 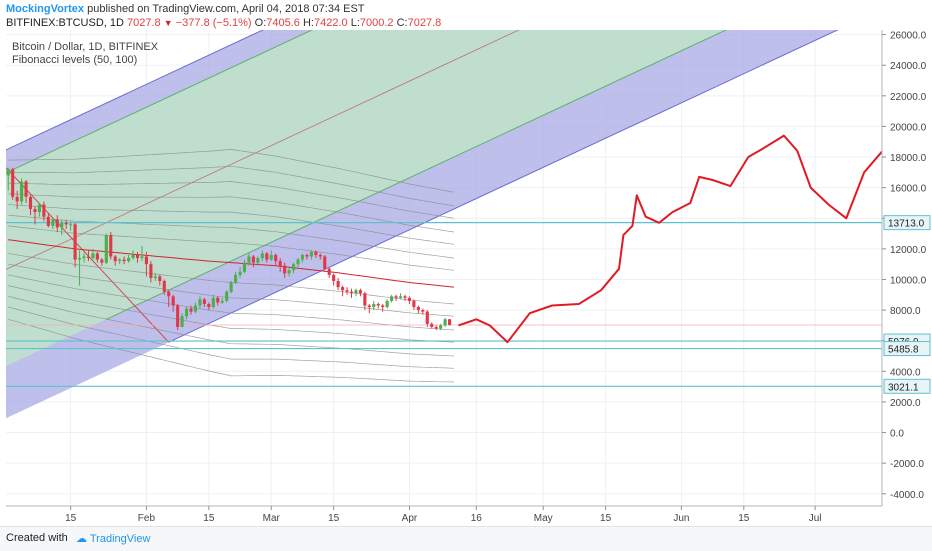 I want to click on y-tick-label: 8000.0, so click(x=905, y=311).